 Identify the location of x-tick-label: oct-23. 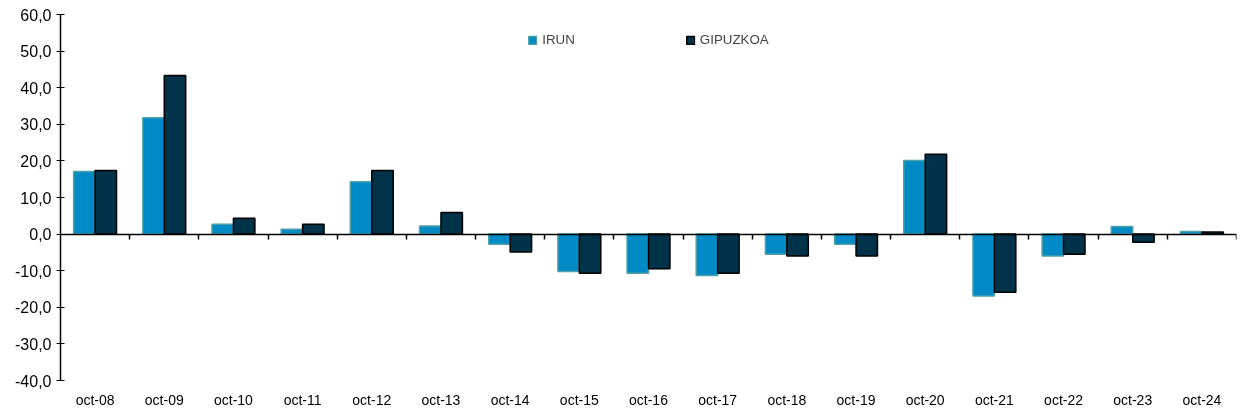
(1133, 399).